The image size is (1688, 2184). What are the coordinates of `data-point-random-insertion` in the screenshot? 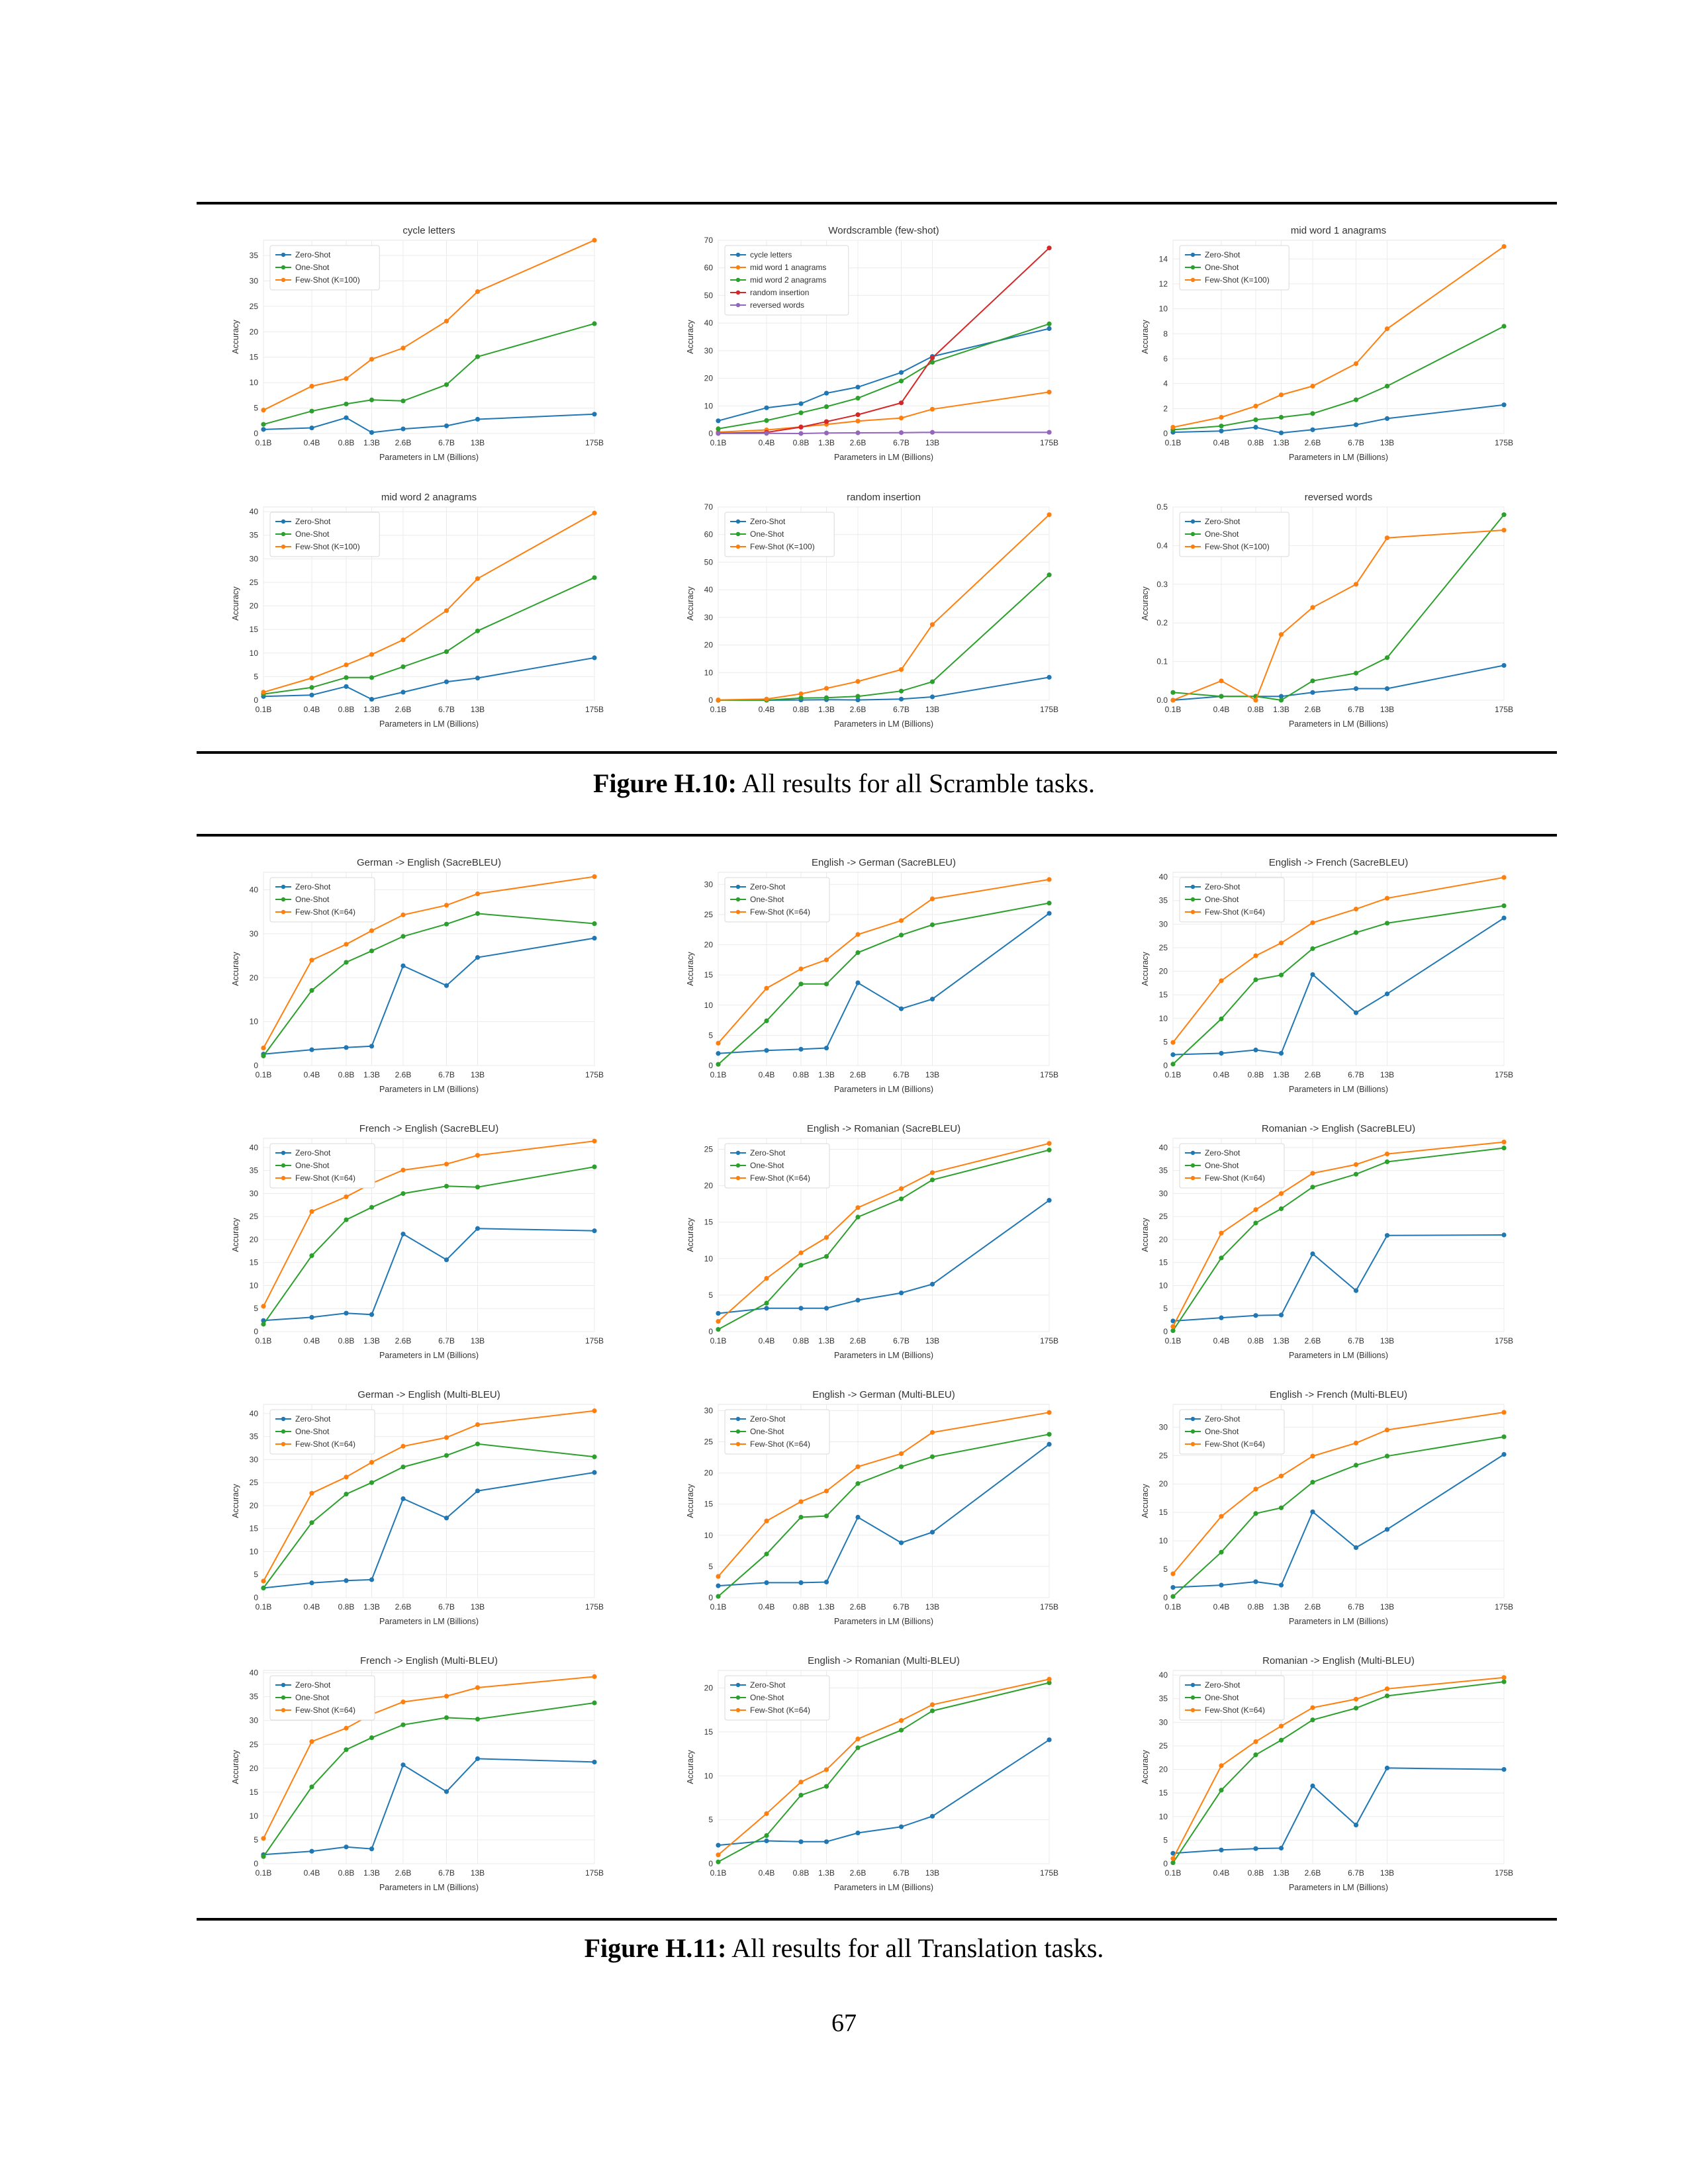 It's located at (901, 403).